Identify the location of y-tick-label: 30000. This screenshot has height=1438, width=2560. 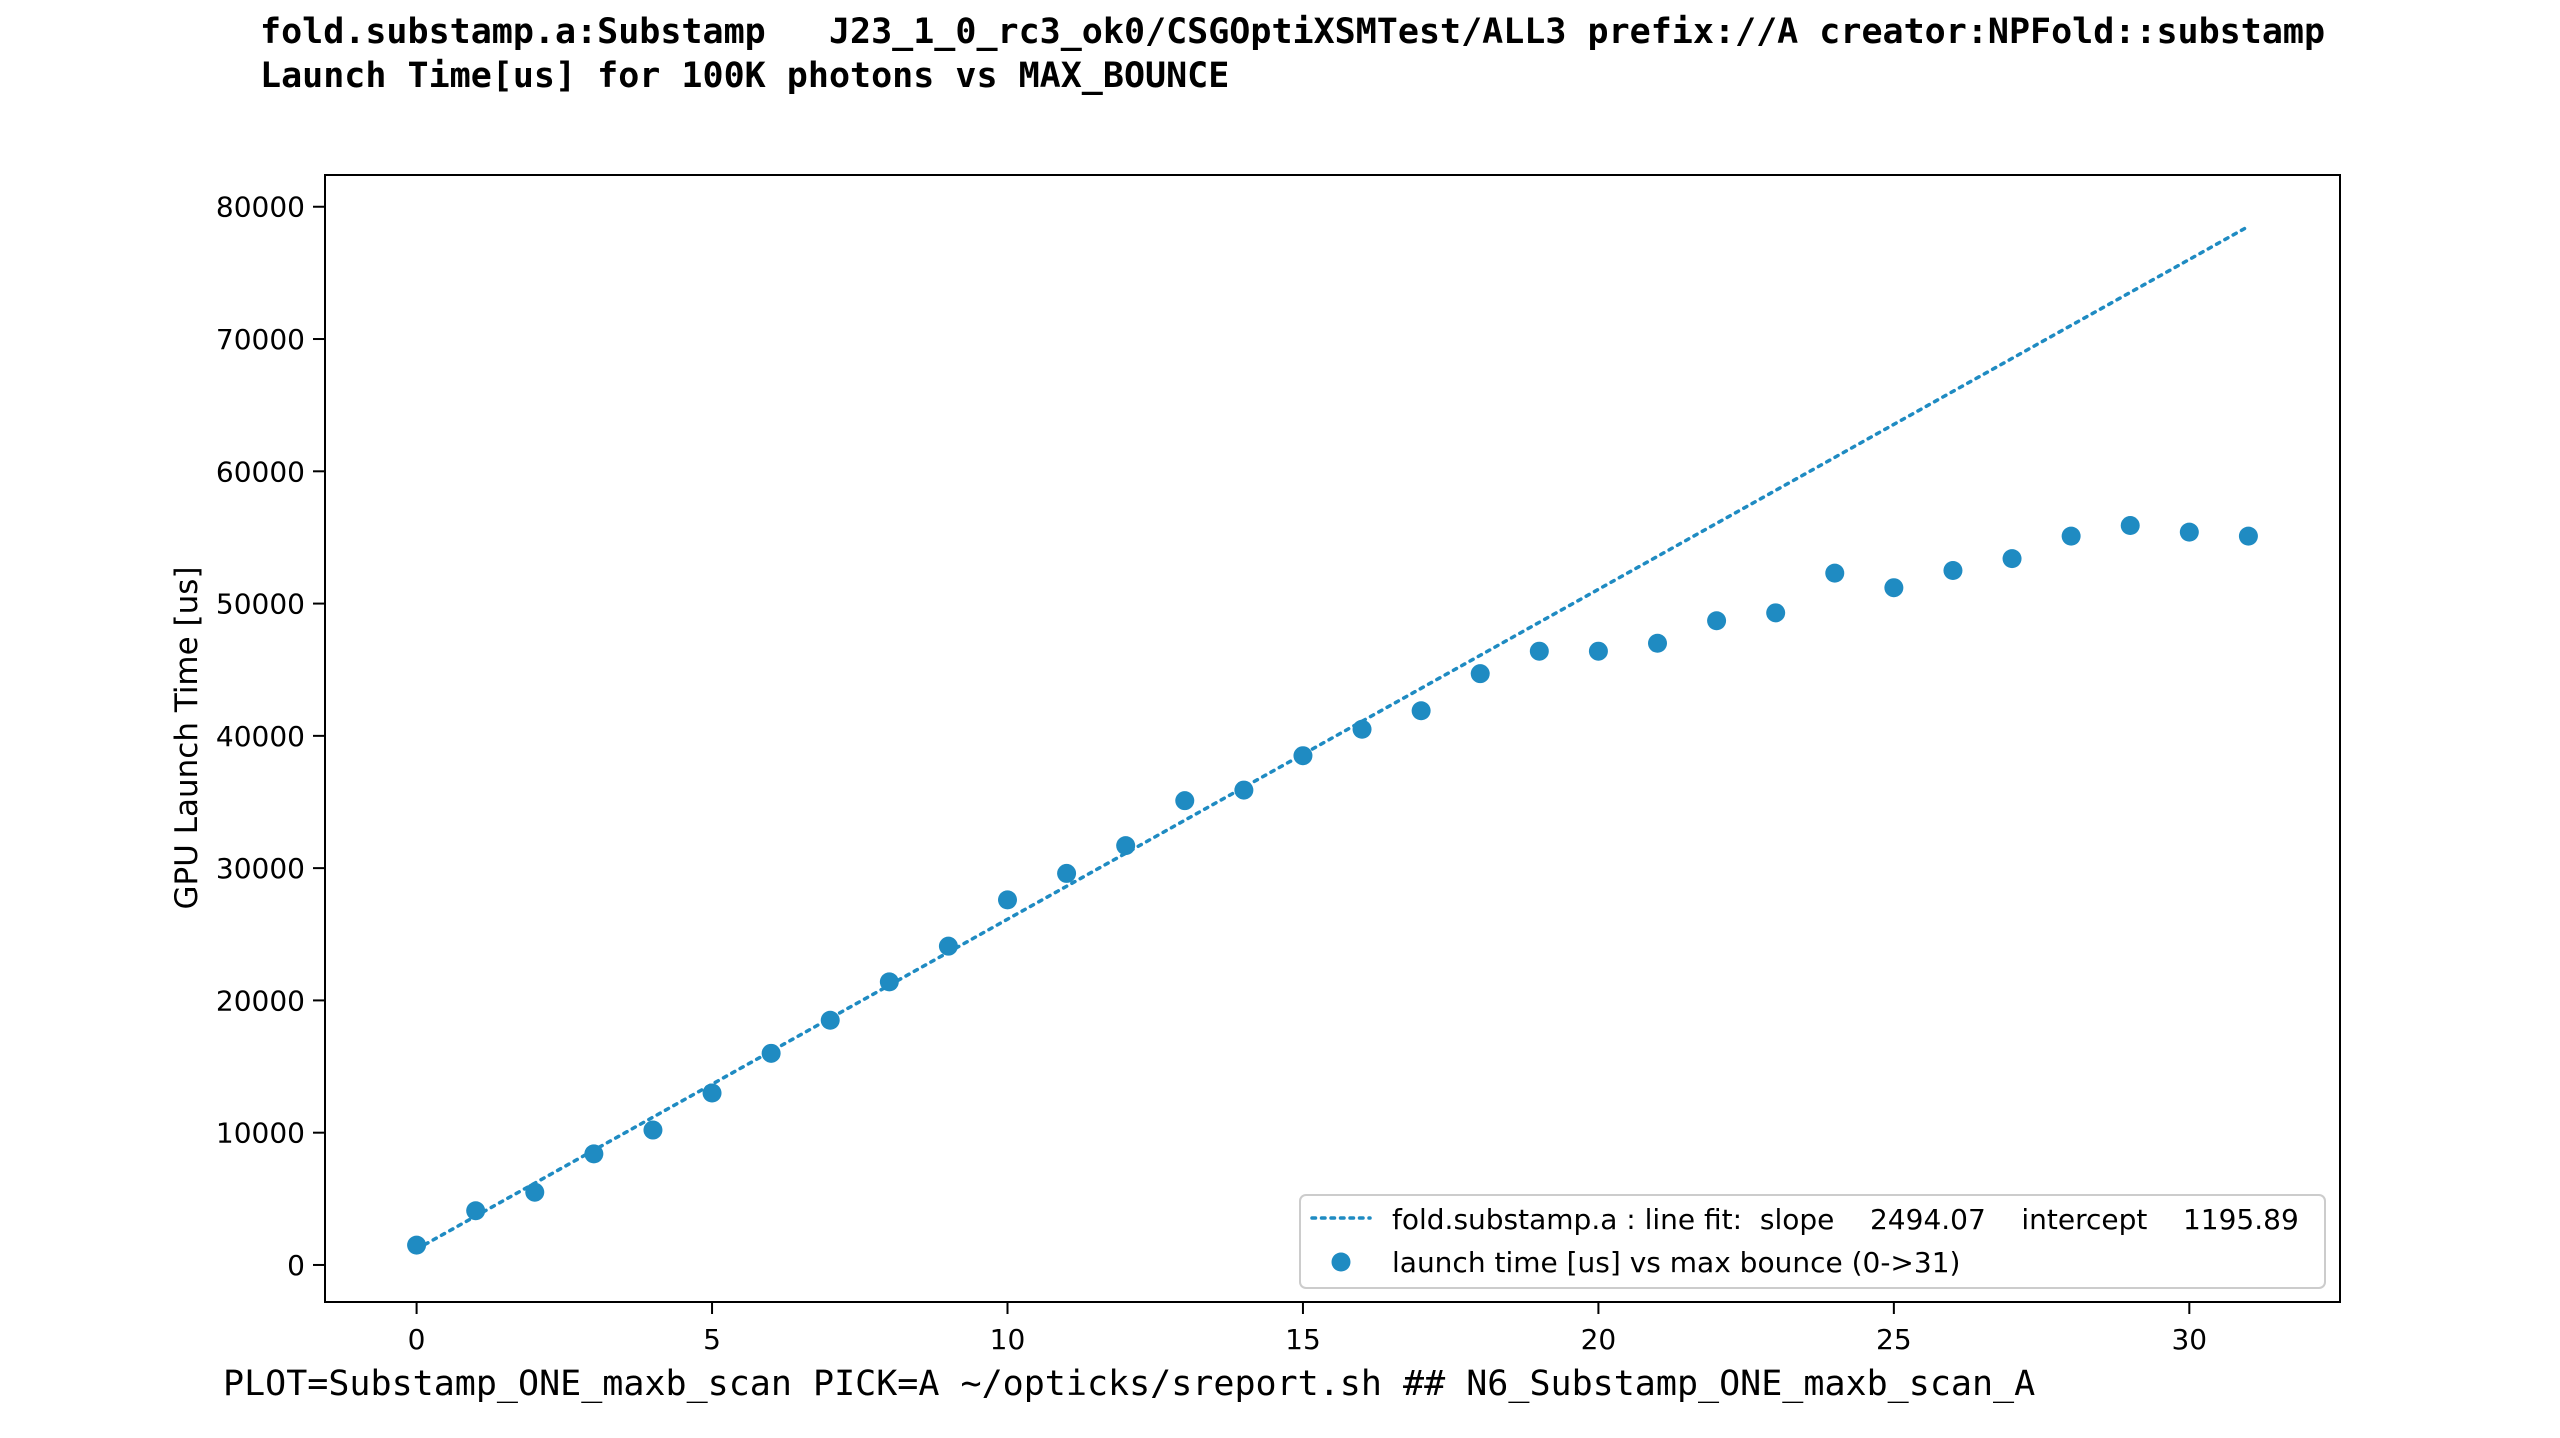
(260, 868).